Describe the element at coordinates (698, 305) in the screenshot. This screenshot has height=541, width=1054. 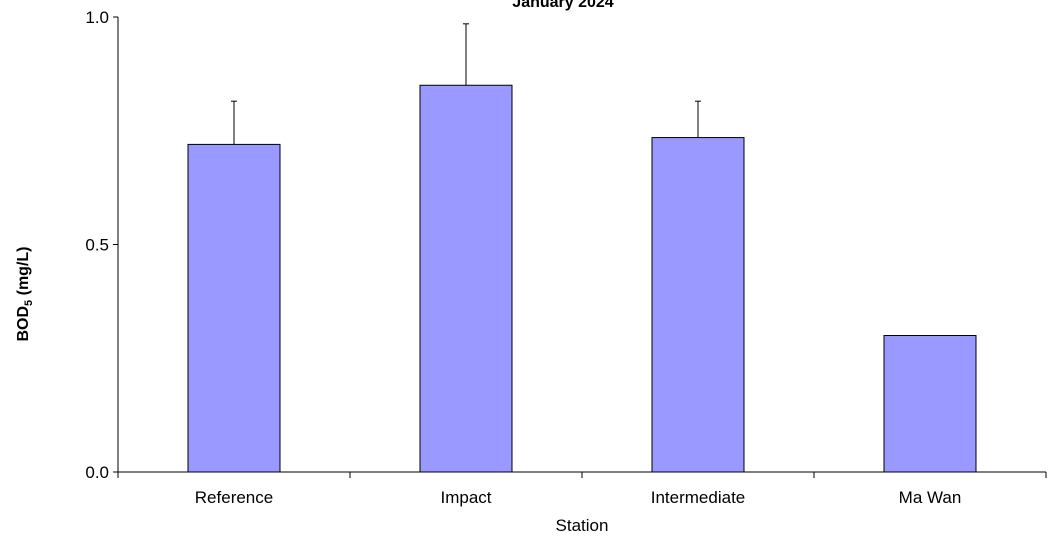
I see `bar-intermediate` at that location.